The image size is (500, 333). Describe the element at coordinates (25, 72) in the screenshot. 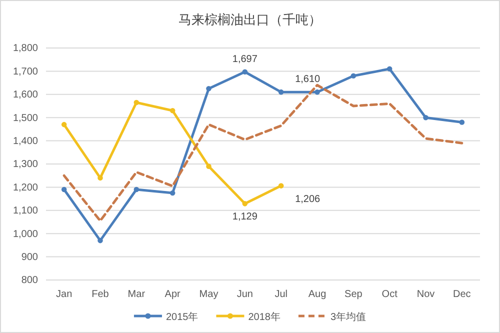

I see `y-tick-label: 1,700` at that location.